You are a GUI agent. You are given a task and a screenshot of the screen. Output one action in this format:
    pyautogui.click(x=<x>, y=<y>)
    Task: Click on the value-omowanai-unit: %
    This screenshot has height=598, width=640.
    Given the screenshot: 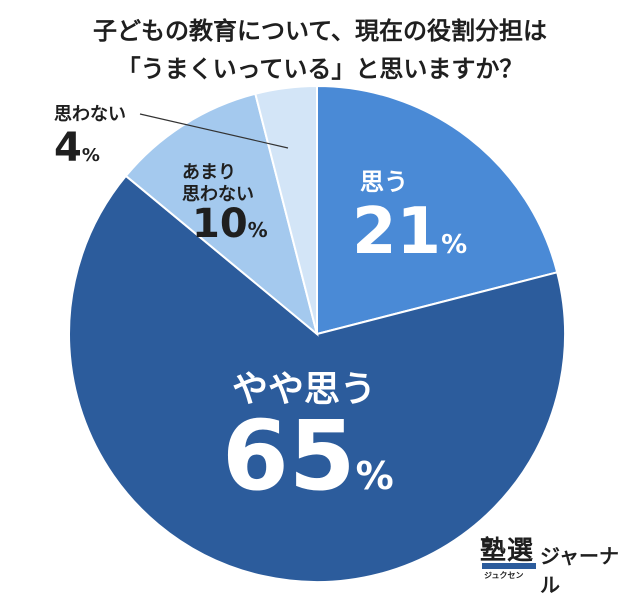 What is the action you would take?
    pyautogui.click(x=90, y=155)
    